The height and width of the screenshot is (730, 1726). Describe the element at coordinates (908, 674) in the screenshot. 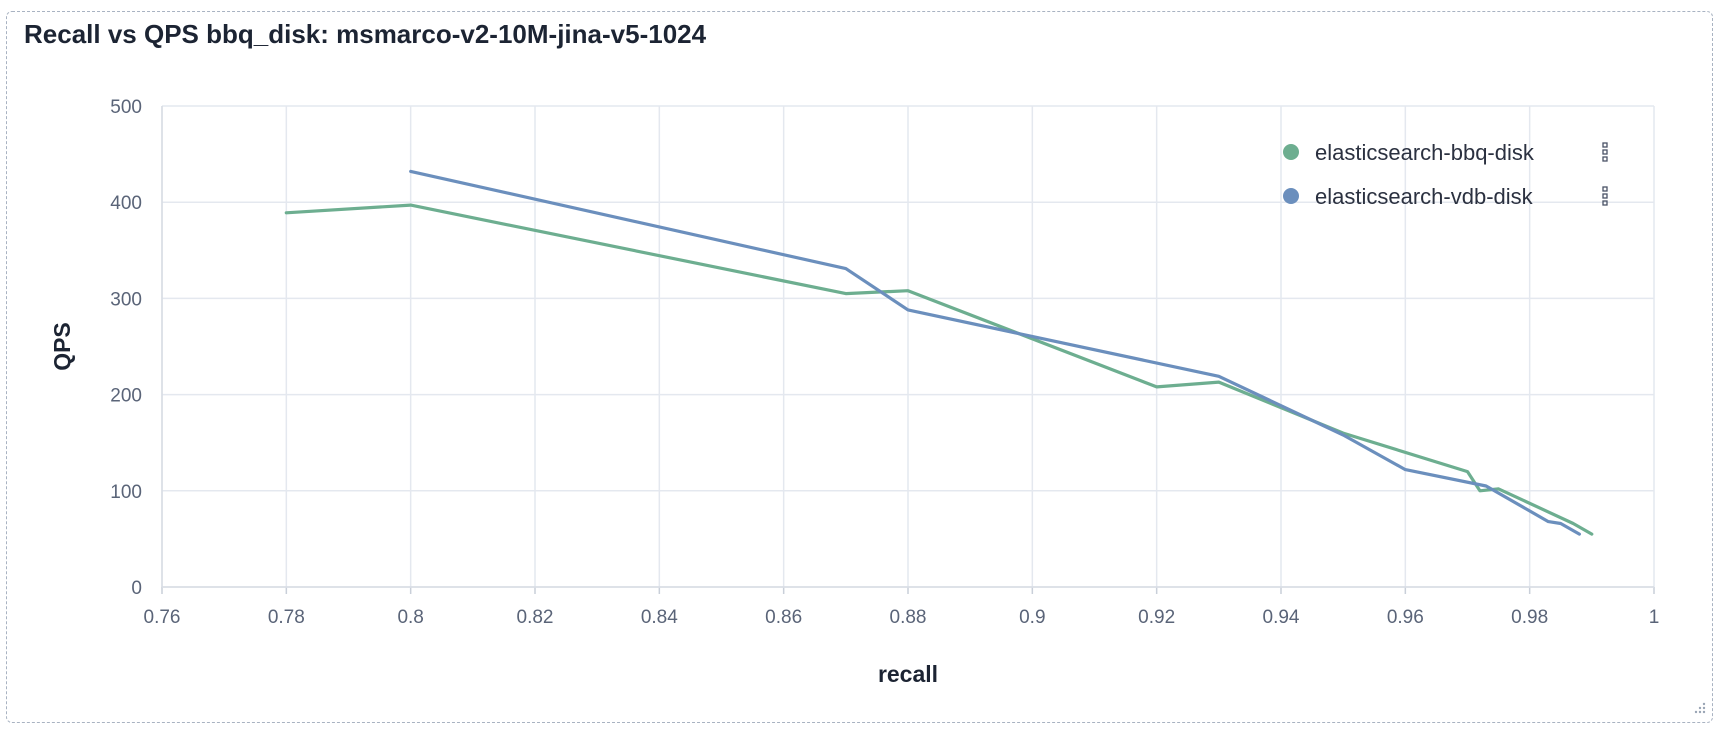

I see `x-axis-title: recall` at that location.